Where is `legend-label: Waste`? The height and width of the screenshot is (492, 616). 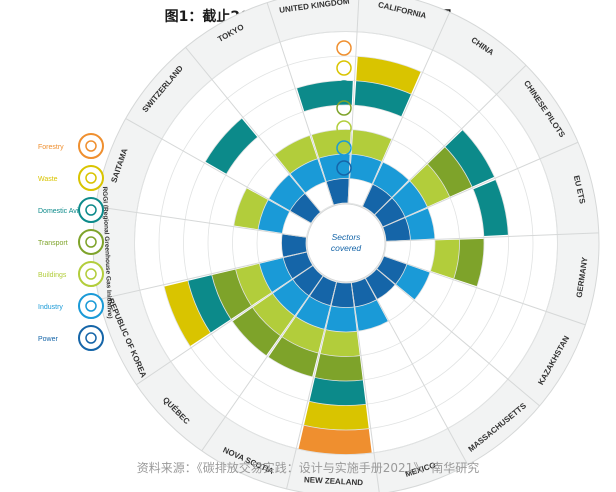 legend-label: Waste is located at coordinates (48, 179).